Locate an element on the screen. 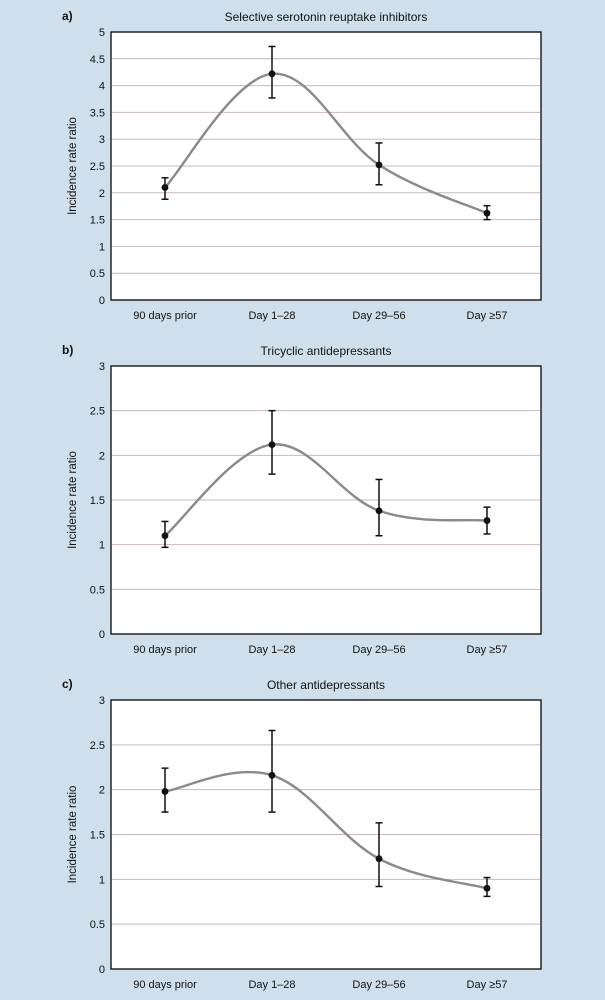 Image resolution: width=605 pixels, height=1000 pixels. chart-title: Tricyclic antidepressants is located at coordinates (326, 351).